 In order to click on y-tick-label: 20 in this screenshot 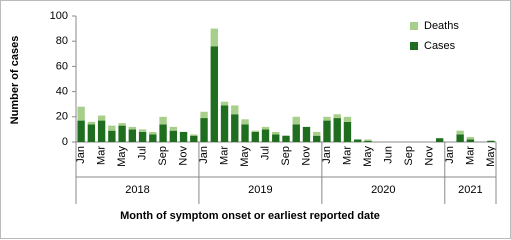, I will do `click(62, 117)`.